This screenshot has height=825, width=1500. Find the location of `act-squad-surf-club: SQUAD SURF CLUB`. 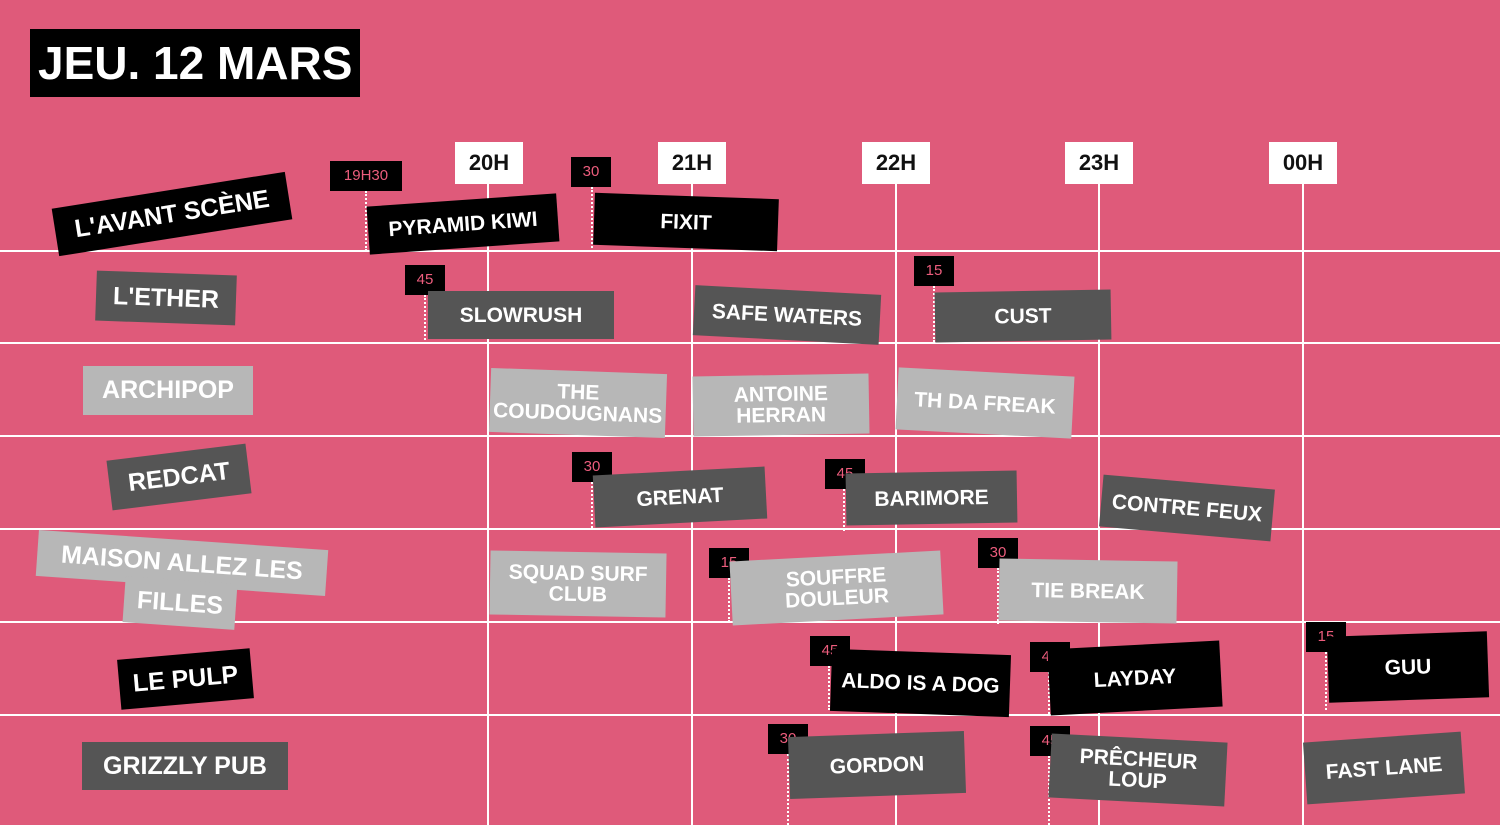

act-squad-surf-club: SQUAD SURF CLUB is located at coordinates (578, 584).